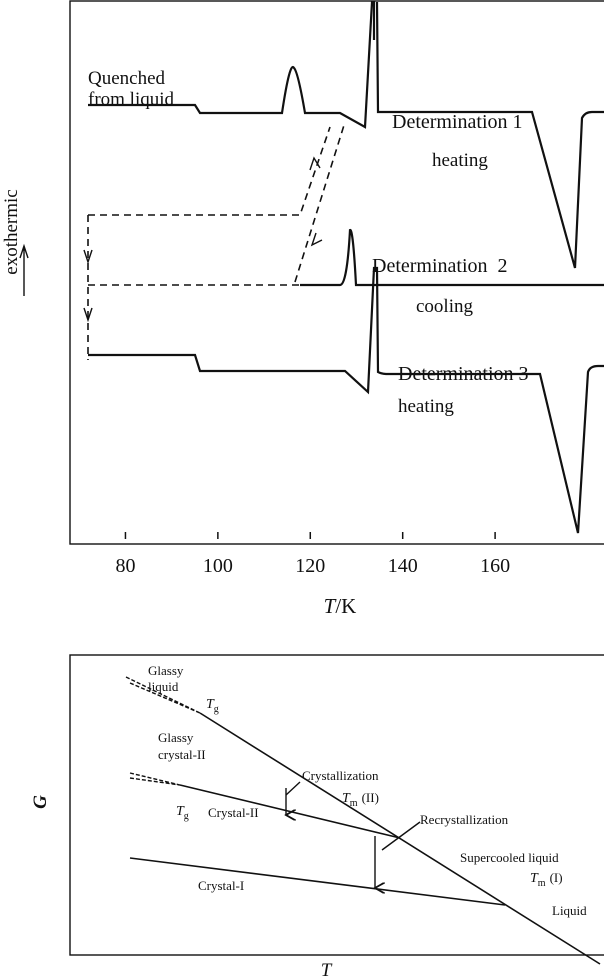  I want to click on annotation: Crystal-II, so click(233, 812).